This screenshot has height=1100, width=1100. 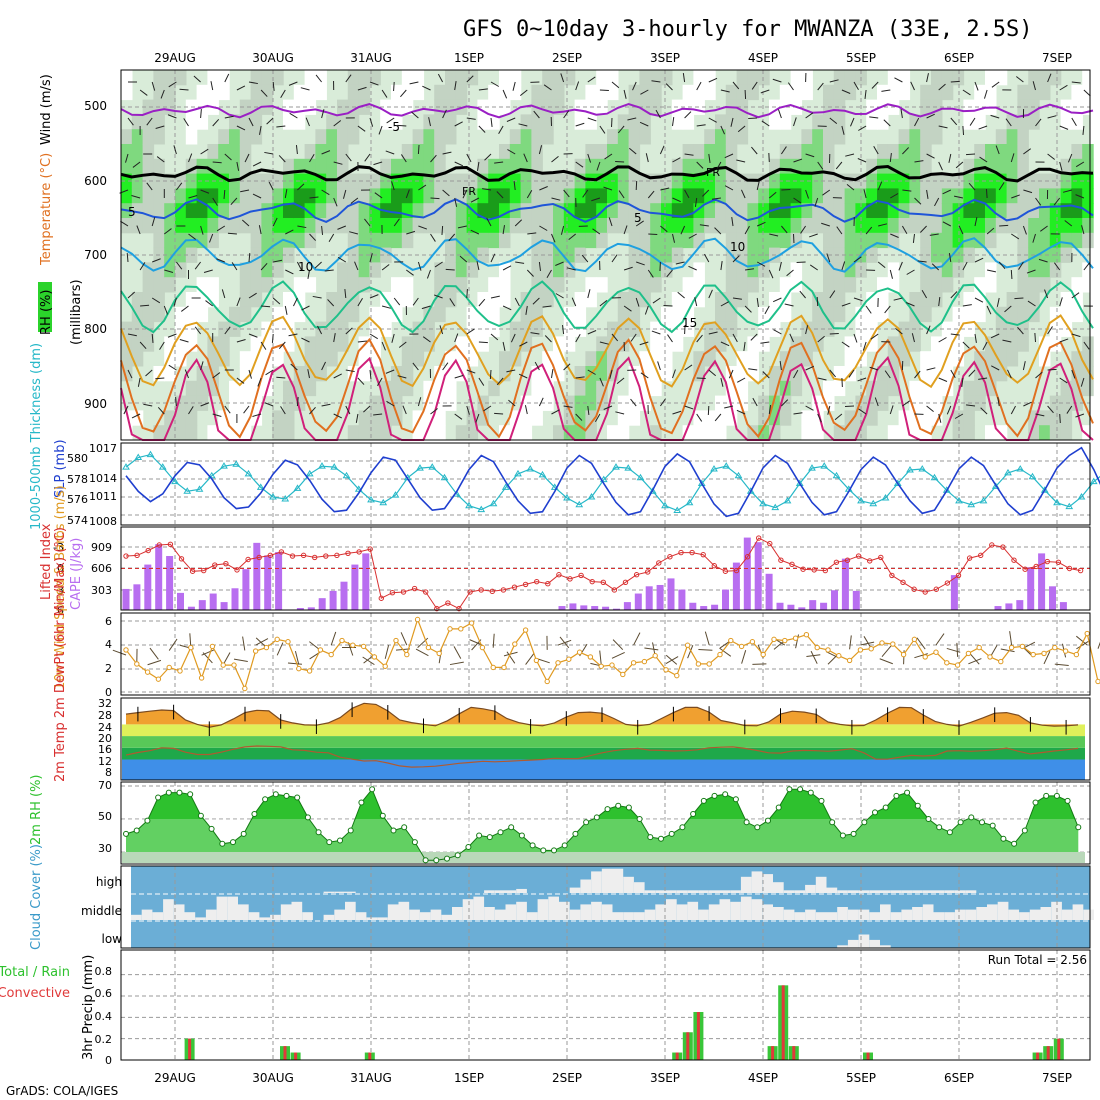 I want to click on contour-label: 10, so click(x=305, y=267).